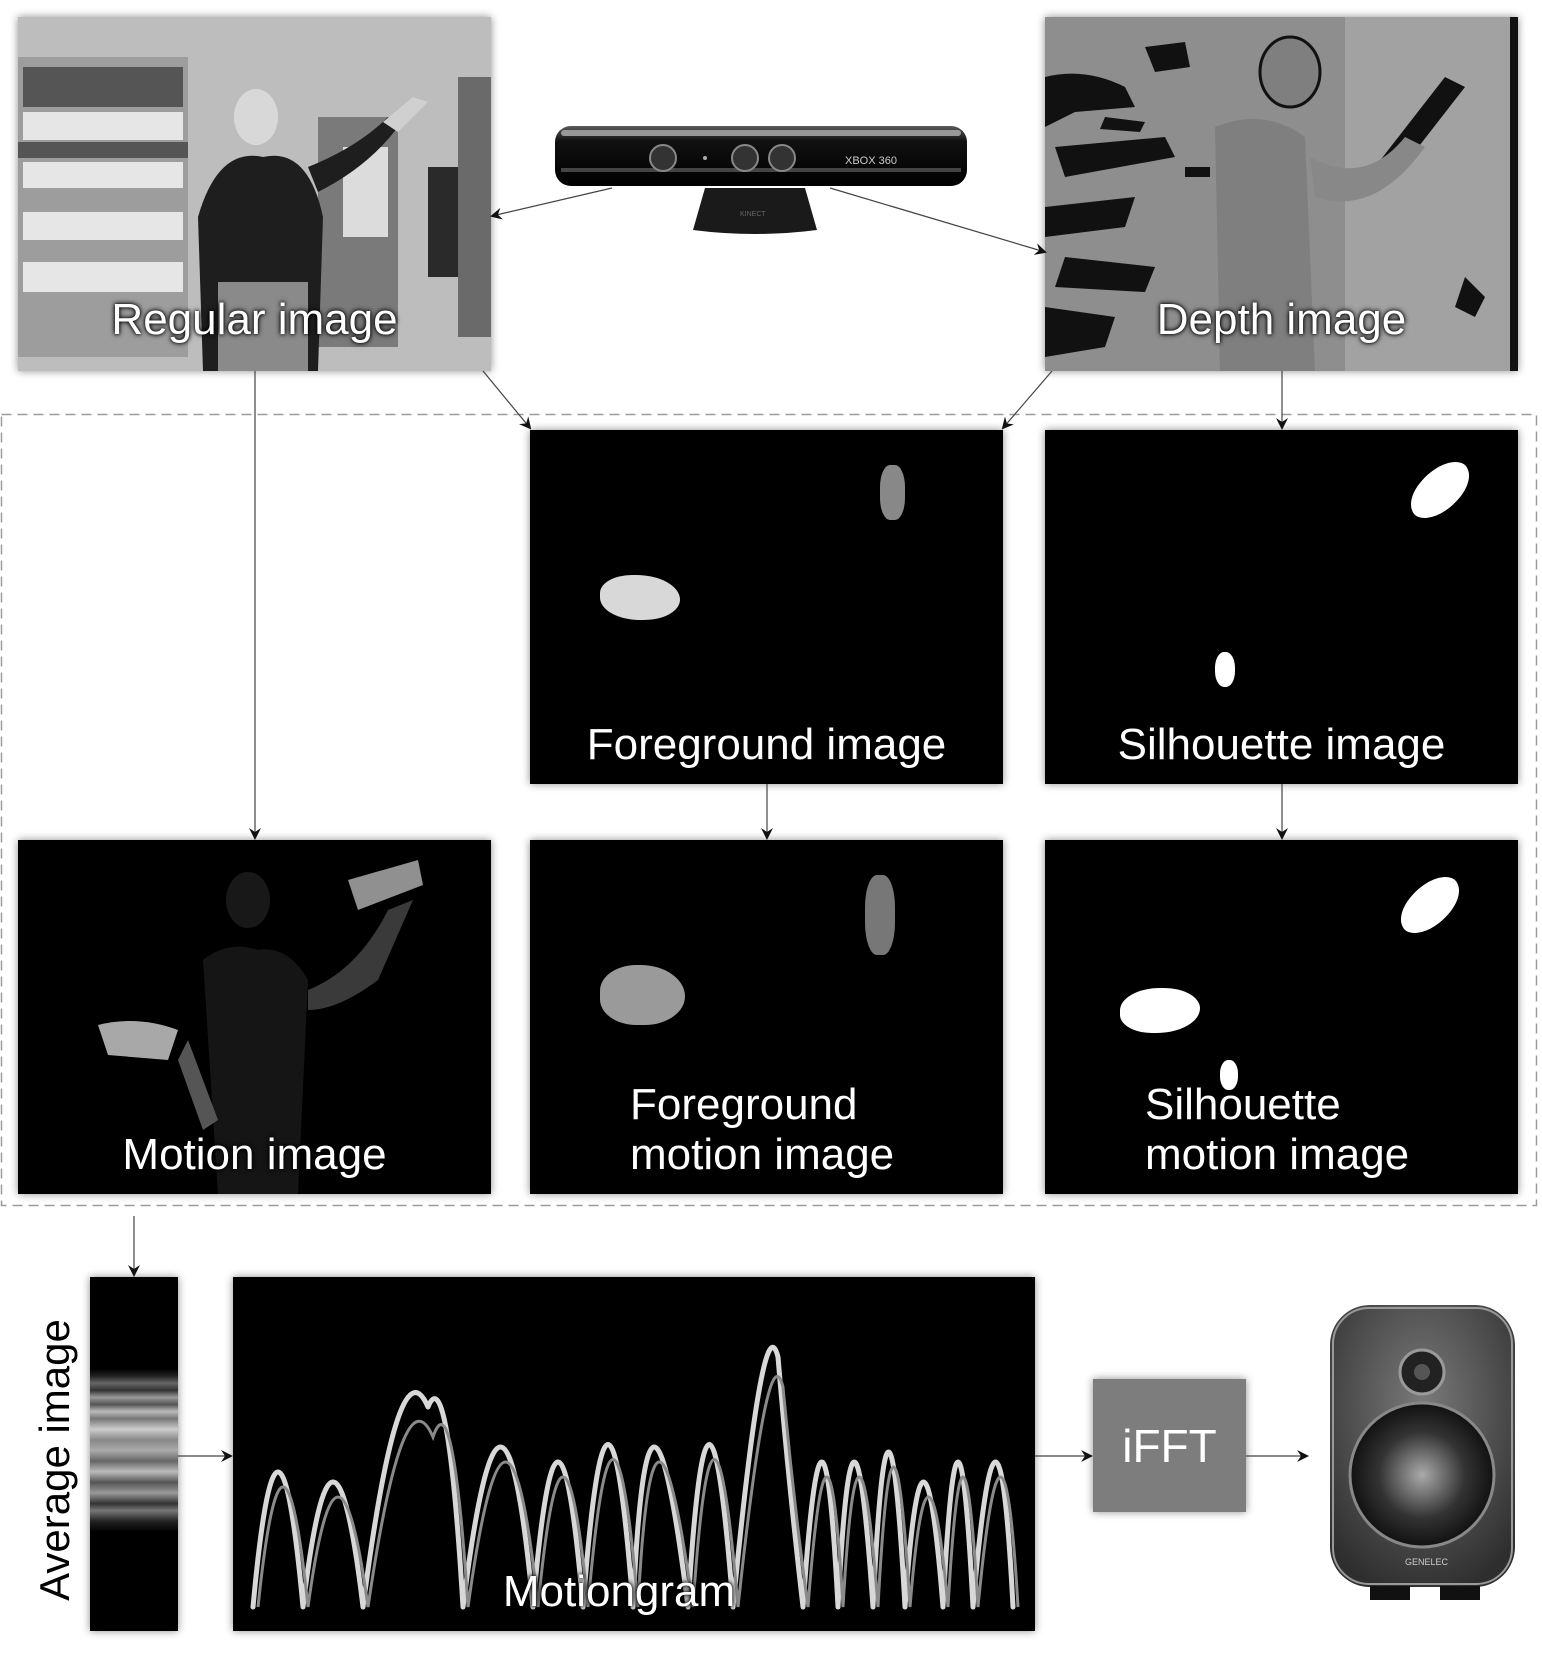 This screenshot has width=1542, height=1654. Describe the element at coordinates (619, 1591) in the screenshot. I see `motiongram-label: Motiongram` at that location.